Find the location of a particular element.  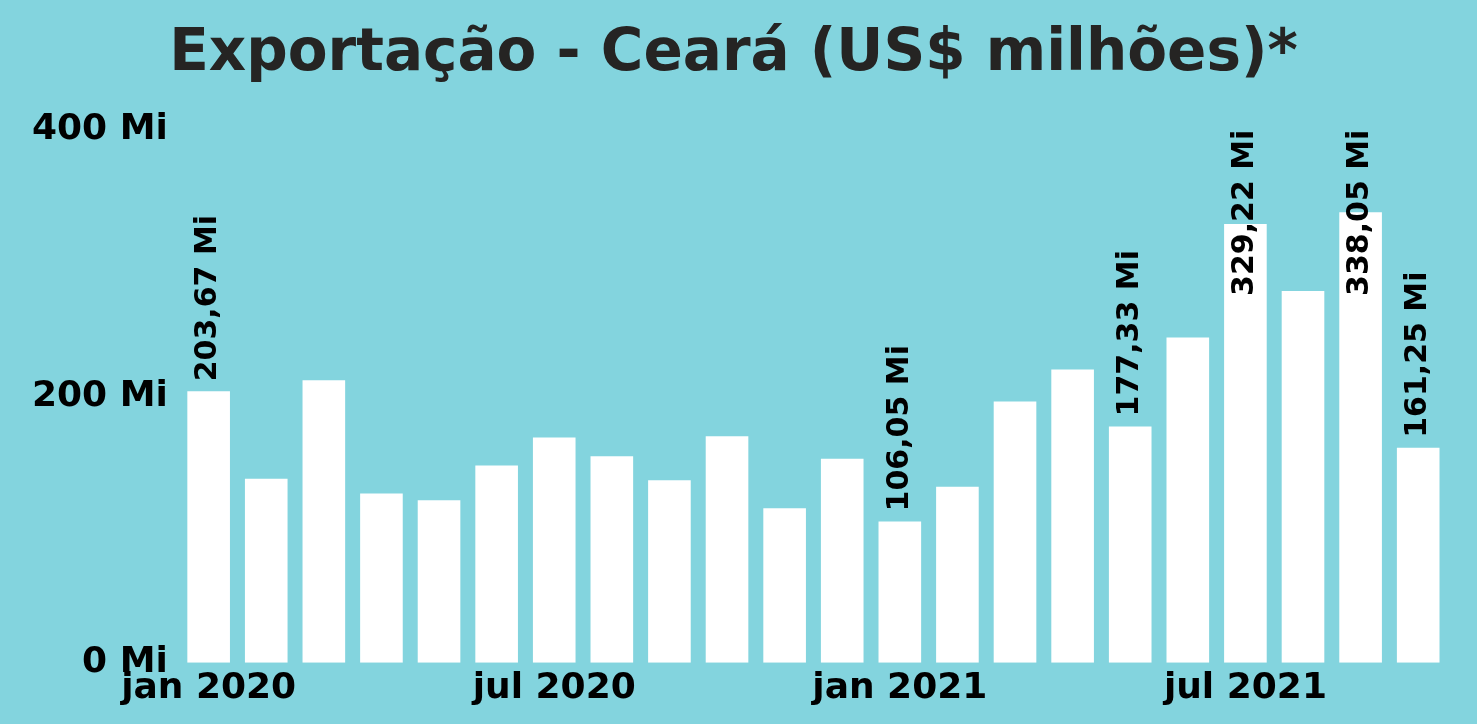

x-tick-label: jan 2021 is located at coordinates (899, 685).